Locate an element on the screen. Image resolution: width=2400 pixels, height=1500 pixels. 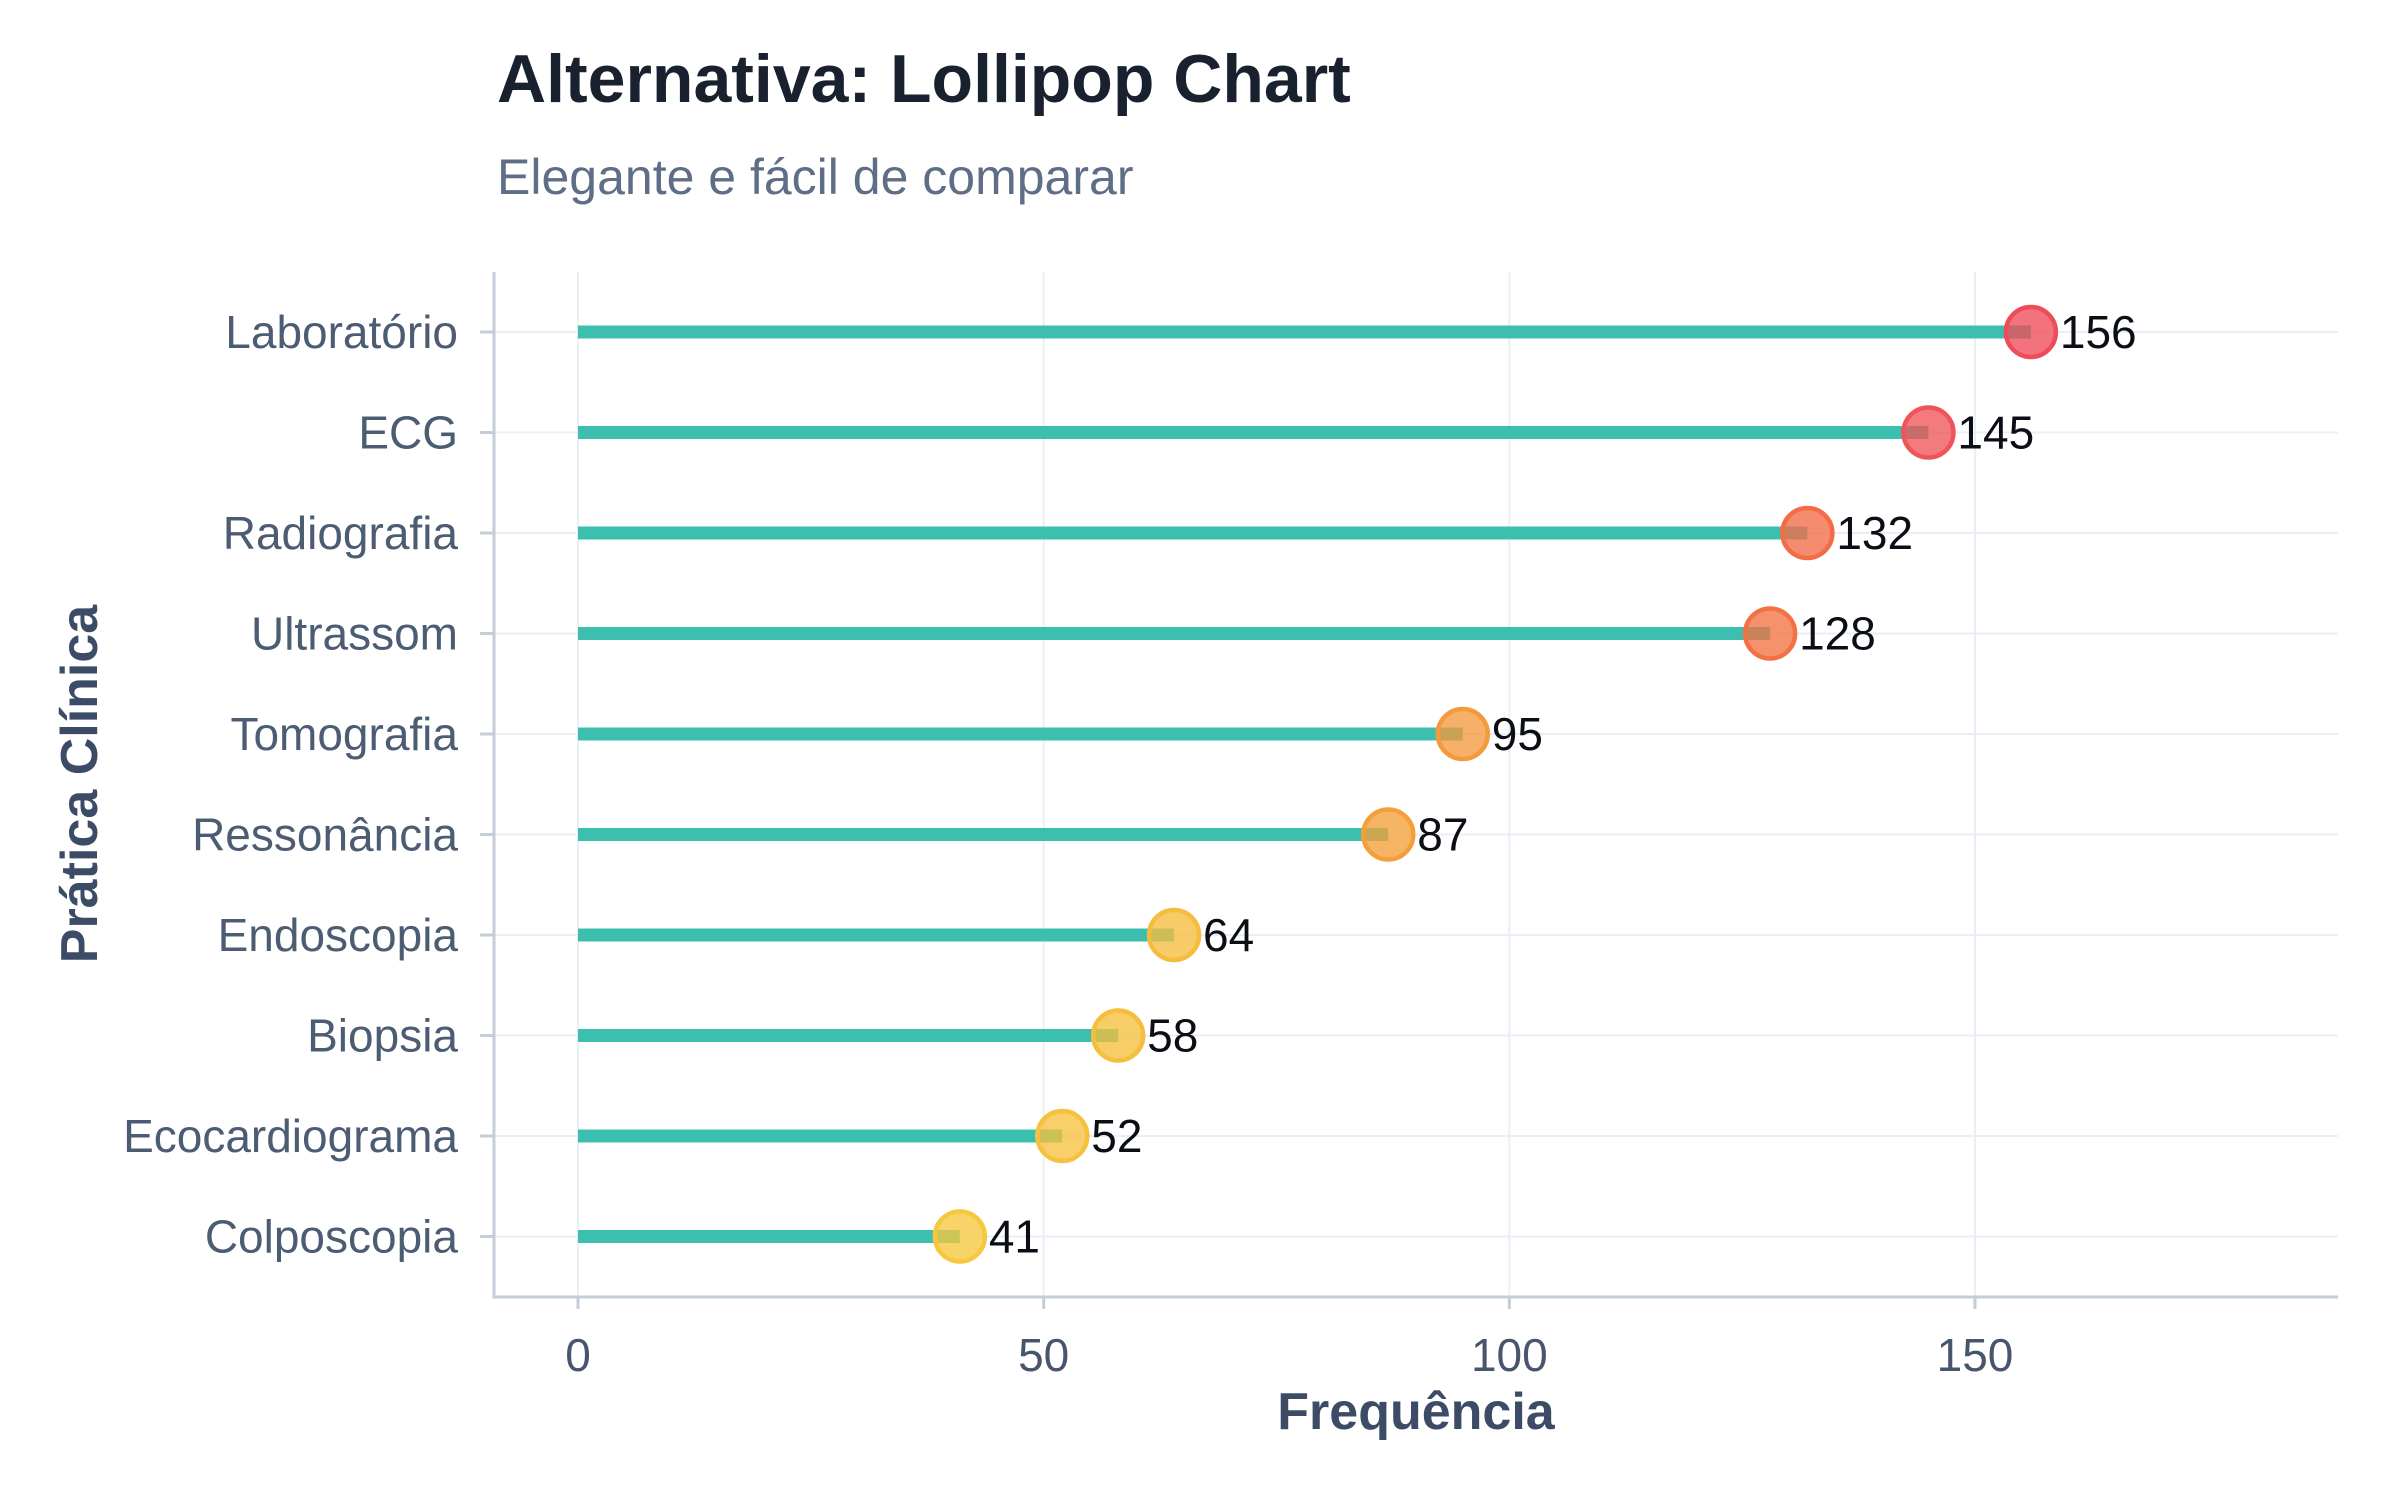
category-label: Radiografia is located at coordinates (341, 533).